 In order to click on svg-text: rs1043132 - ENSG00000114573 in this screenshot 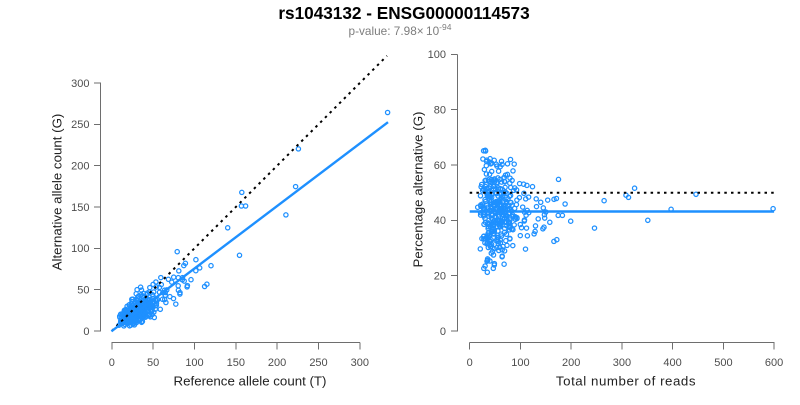, I will do `click(403, 13)`.